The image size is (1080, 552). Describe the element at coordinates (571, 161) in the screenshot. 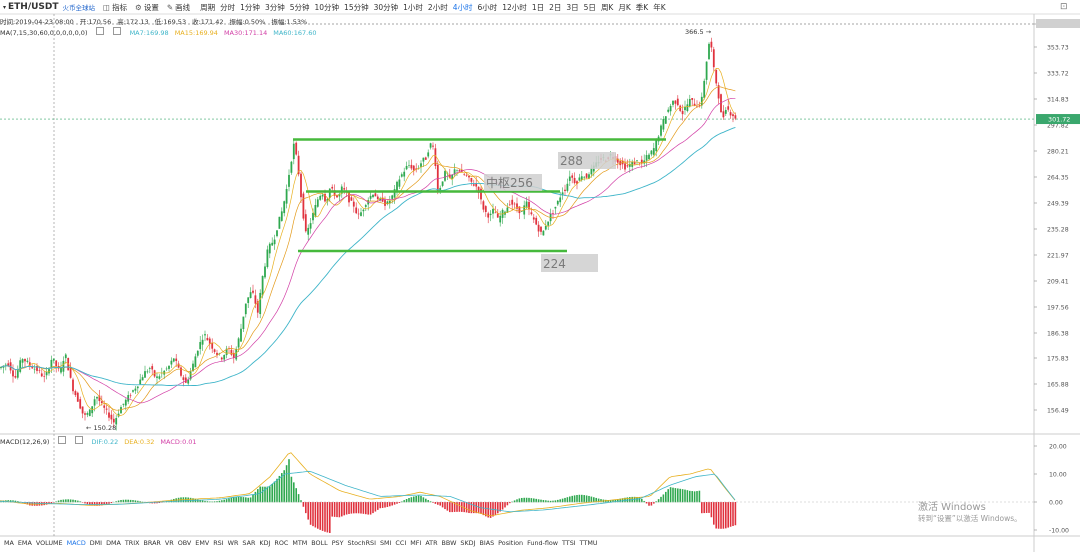

I see `annotation-label: 288` at that location.